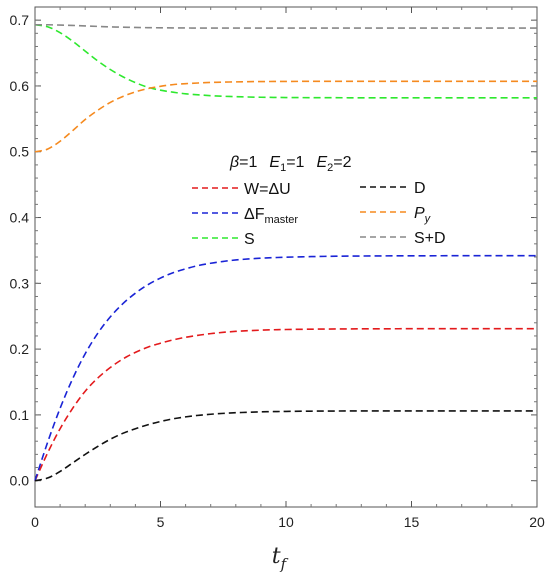  I want to click on x-tick-label: 15, so click(412, 522).